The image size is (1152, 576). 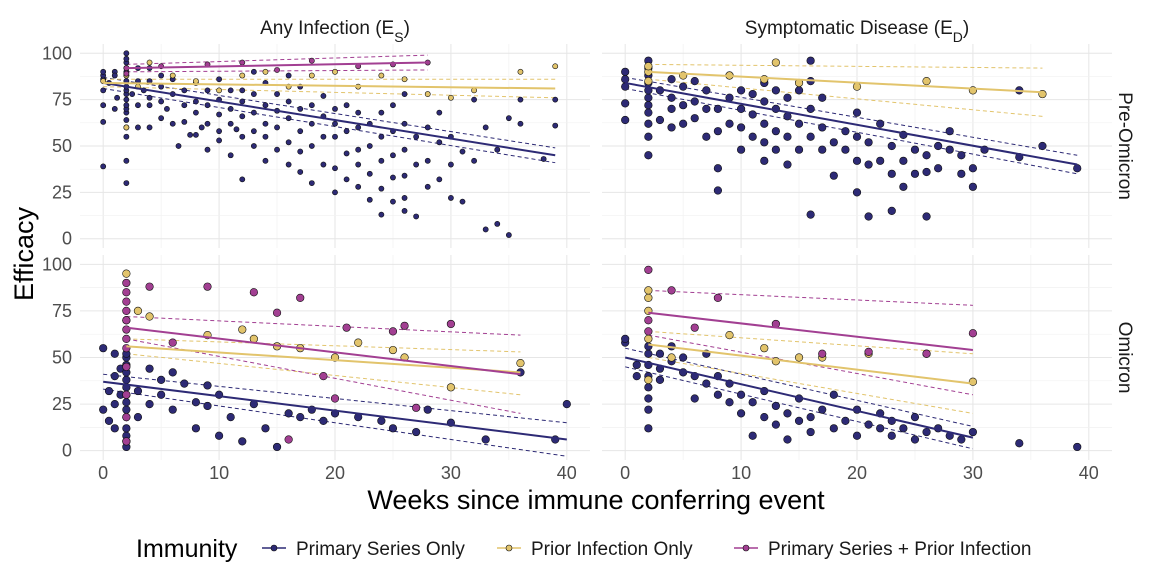 I want to click on y-tick-label: 0, so click(x=67, y=239).